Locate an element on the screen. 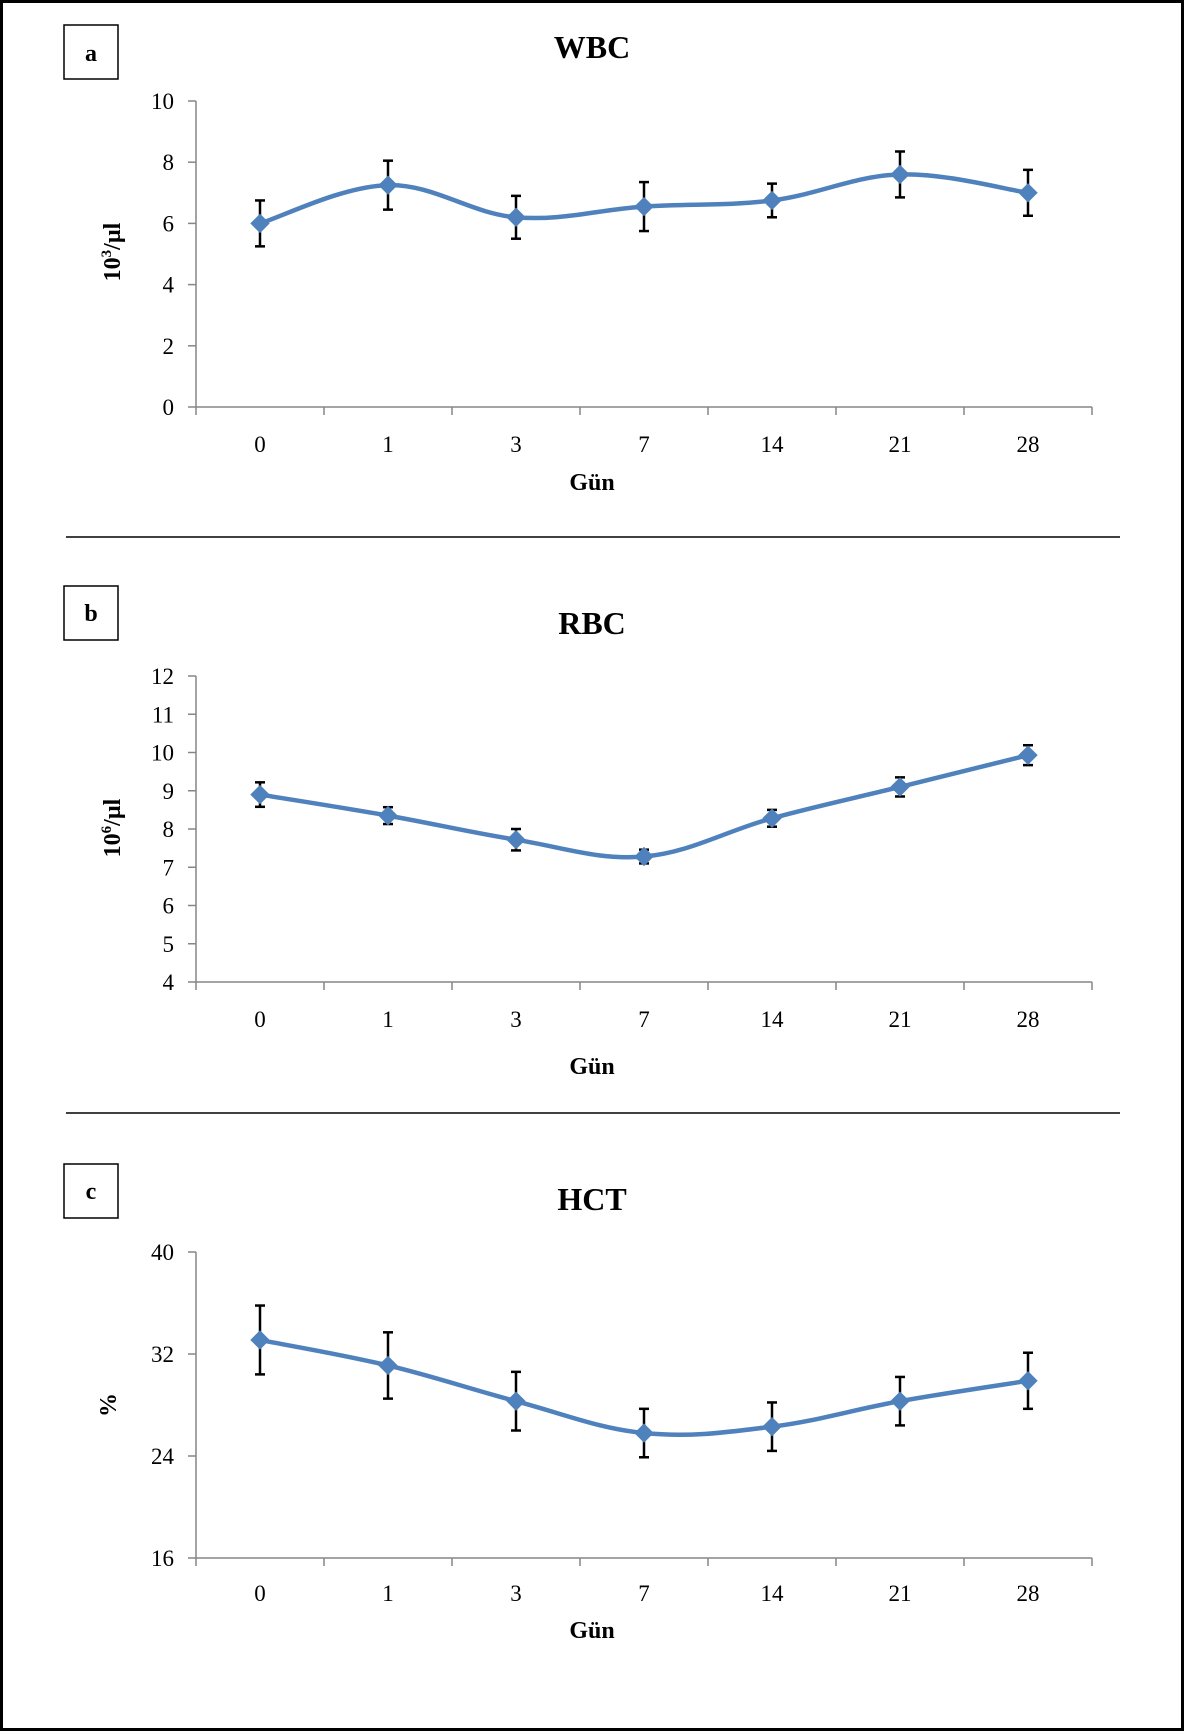 The image size is (1184, 1731). y-tick-label: 11 is located at coordinates (163, 714).